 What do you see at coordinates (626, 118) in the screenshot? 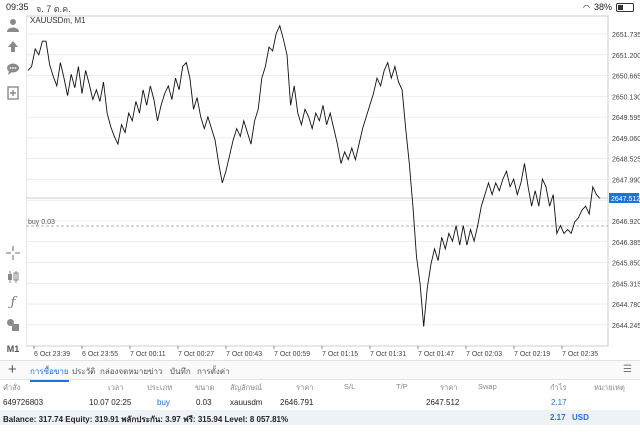
I see `y-tick-label: 2649.595` at bounding box center [626, 118].